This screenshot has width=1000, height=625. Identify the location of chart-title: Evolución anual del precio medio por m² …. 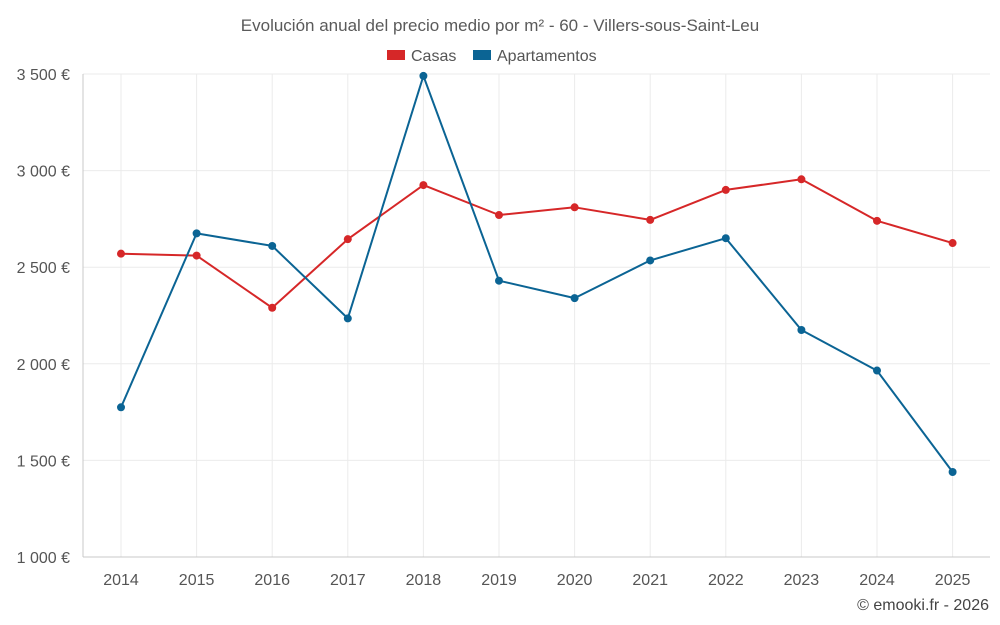
(500, 25).